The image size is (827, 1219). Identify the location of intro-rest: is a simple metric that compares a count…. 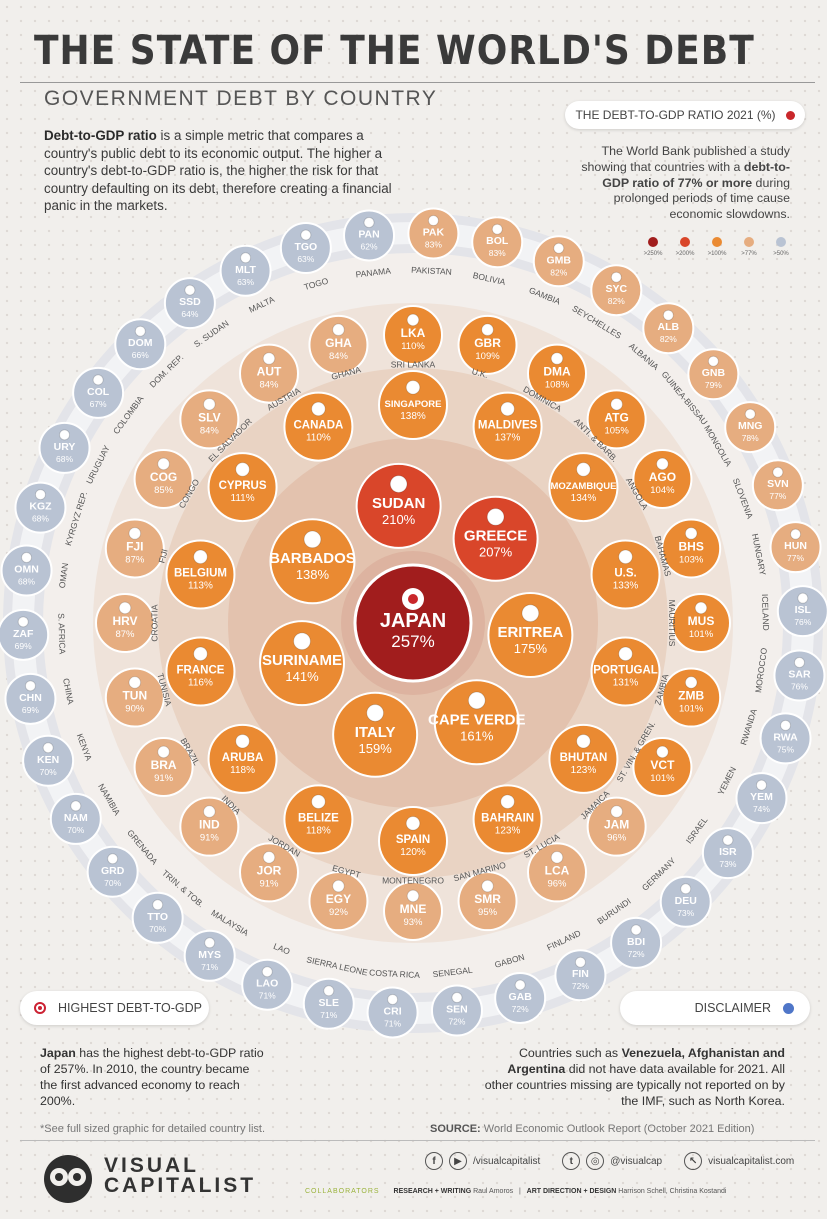
(218, 170).